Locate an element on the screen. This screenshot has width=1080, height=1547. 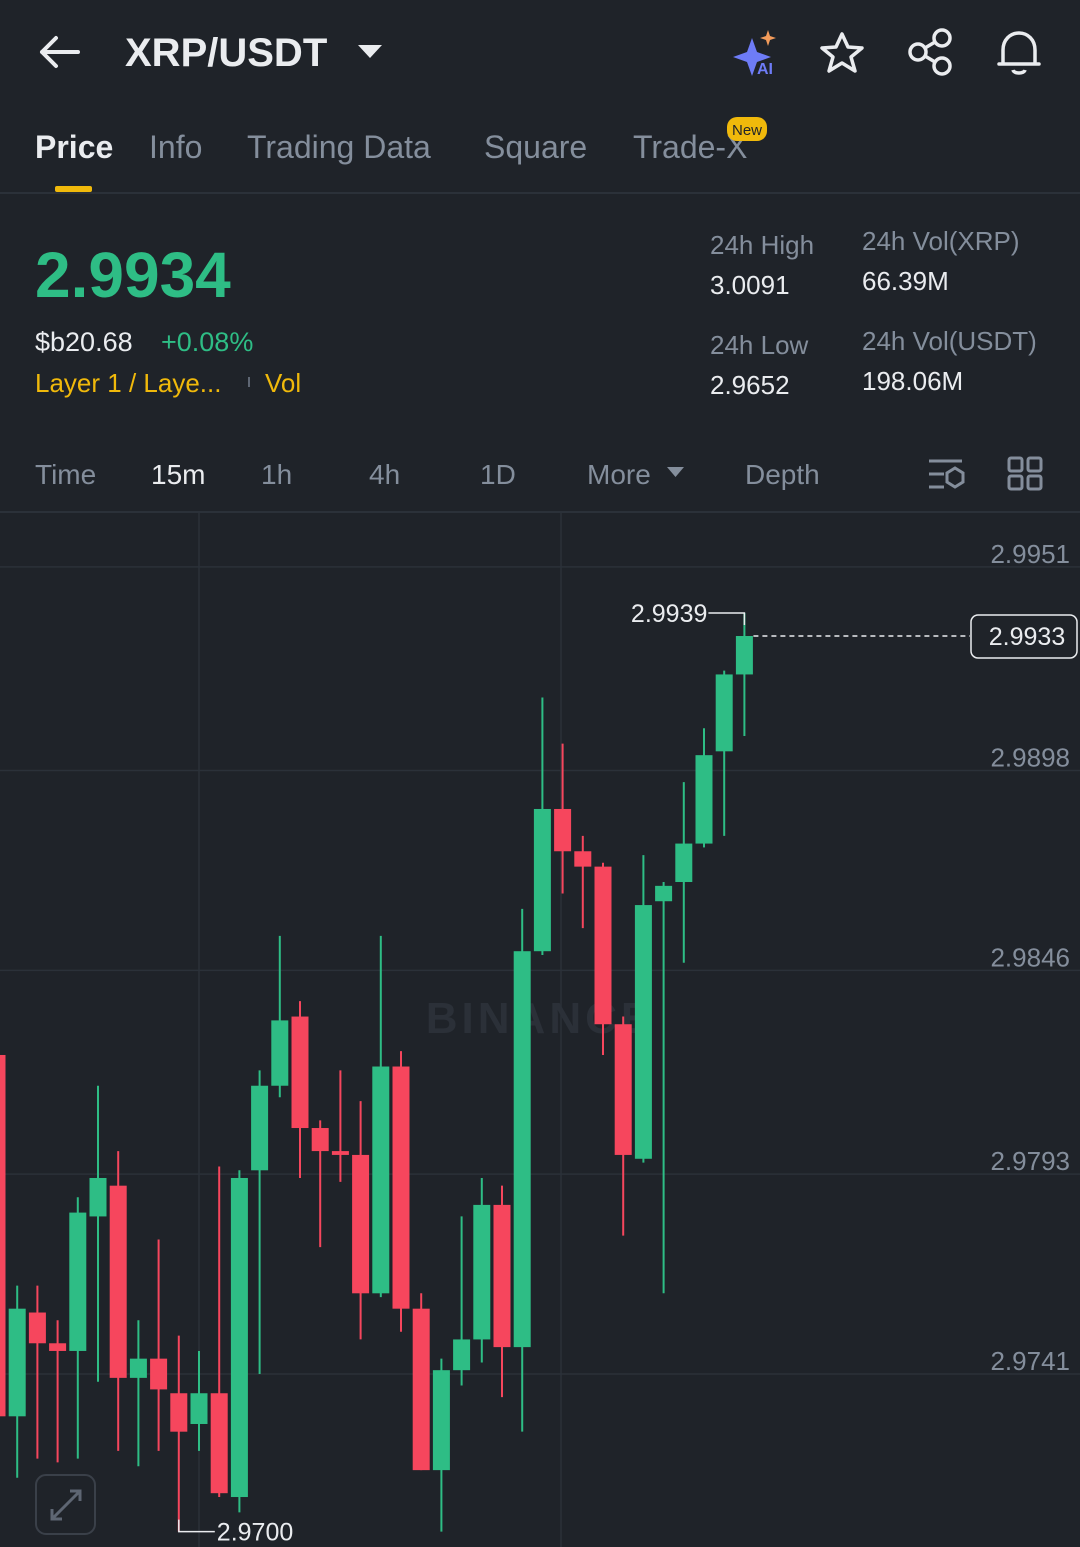
high-label: 2.9939 is located at coordinates (669, 614).